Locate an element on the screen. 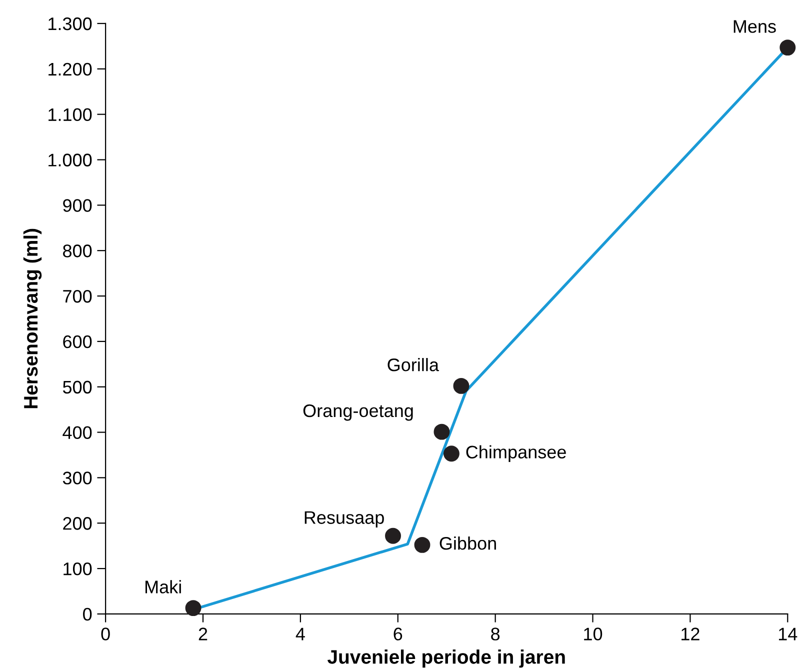 This screenshot has width=812, height=671. x-tick-label: 14 is located at coordinates (788, 634).